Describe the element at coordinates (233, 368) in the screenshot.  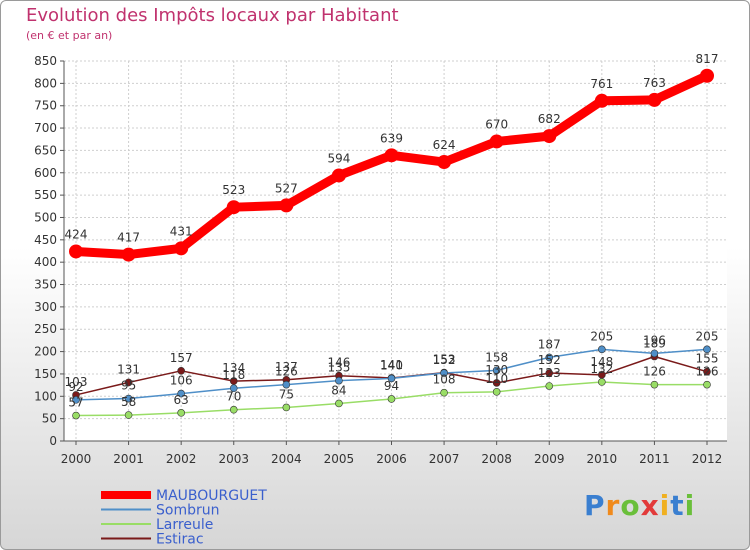
I see `data-label: 134` at that location.